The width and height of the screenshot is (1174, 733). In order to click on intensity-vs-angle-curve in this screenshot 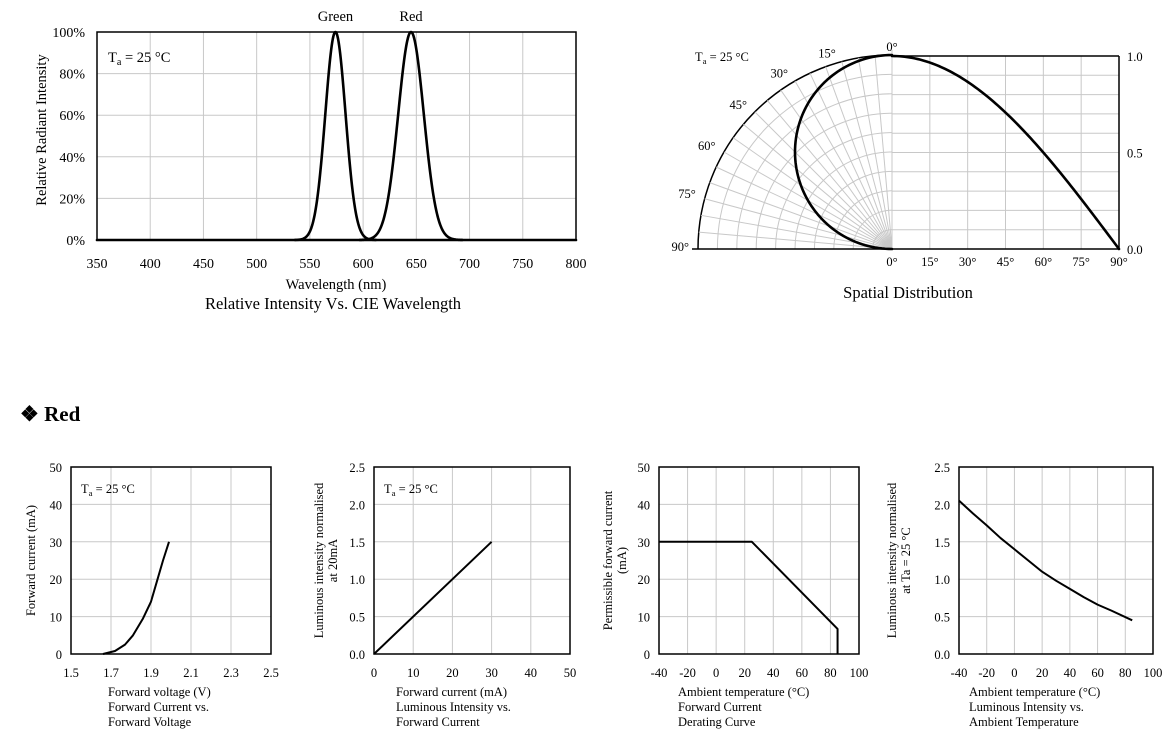, I will do `click(1005, 152)`.